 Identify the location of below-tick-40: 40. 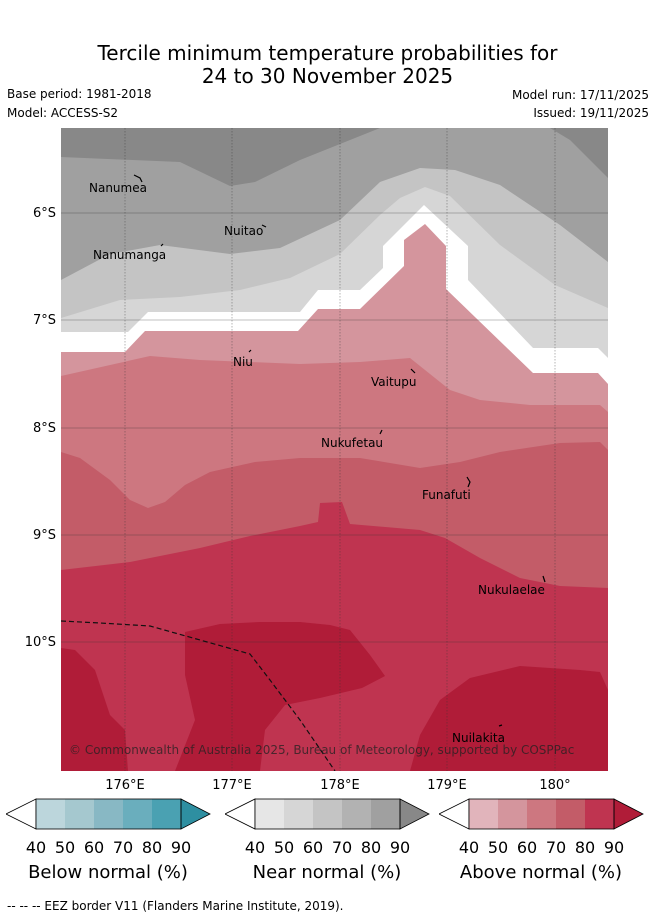
(36, 847).